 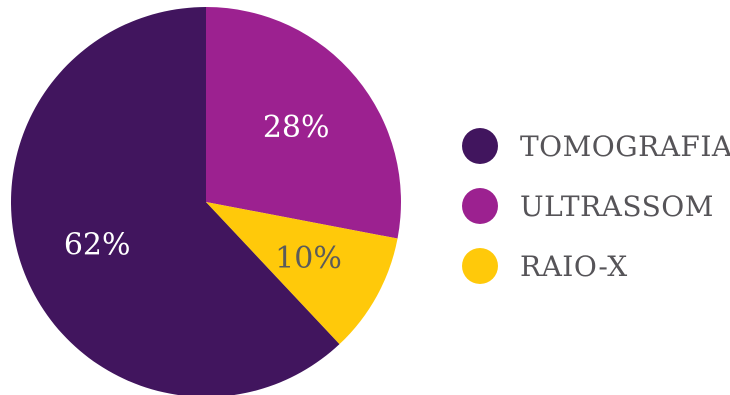 I want to click on legend-swatch-raio-x, so click(x=480, y=266).